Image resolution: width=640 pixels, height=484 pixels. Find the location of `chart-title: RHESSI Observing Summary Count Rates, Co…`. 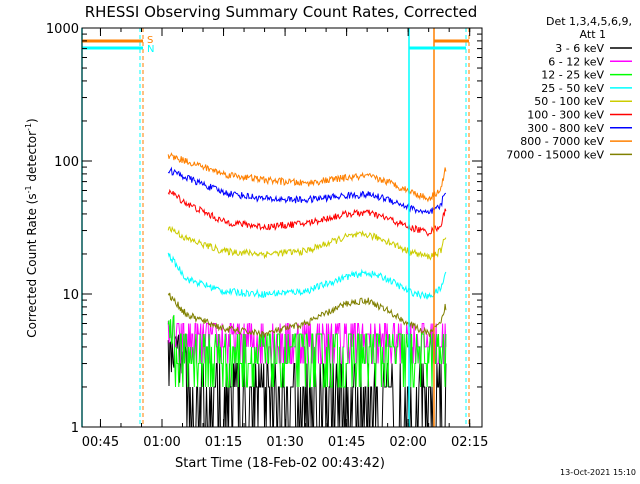

chart-title: RHESSI Observing Summary Count Rates, Co… is located at coordinates (281, 12).